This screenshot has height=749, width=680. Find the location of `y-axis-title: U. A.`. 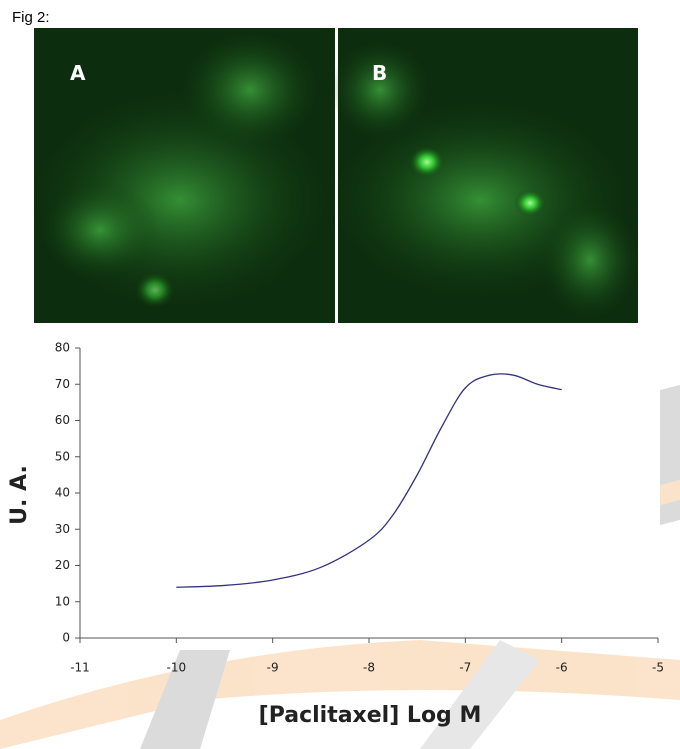

y-axis-title: U. A. is located at coordinates (19, 495).